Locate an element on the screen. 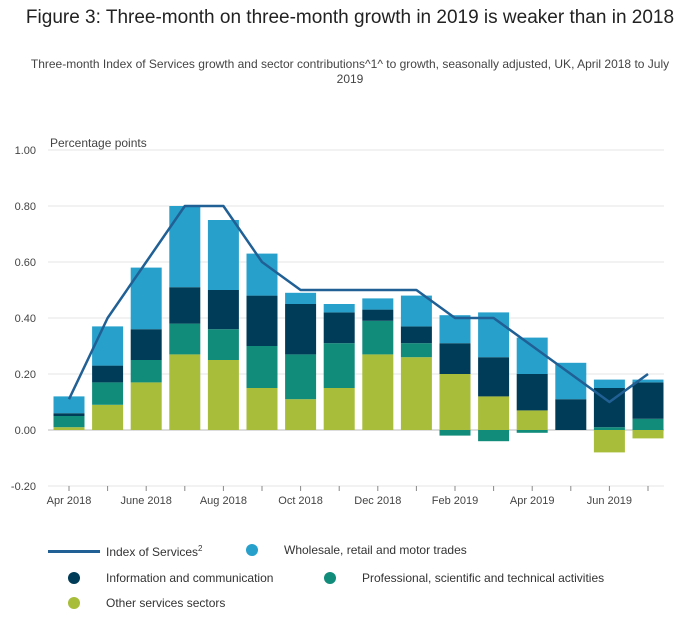 Image resolution: width=700 pixels, height=635 pixels. legend-index-name: Index of Services is located at coordinates (152, 552).